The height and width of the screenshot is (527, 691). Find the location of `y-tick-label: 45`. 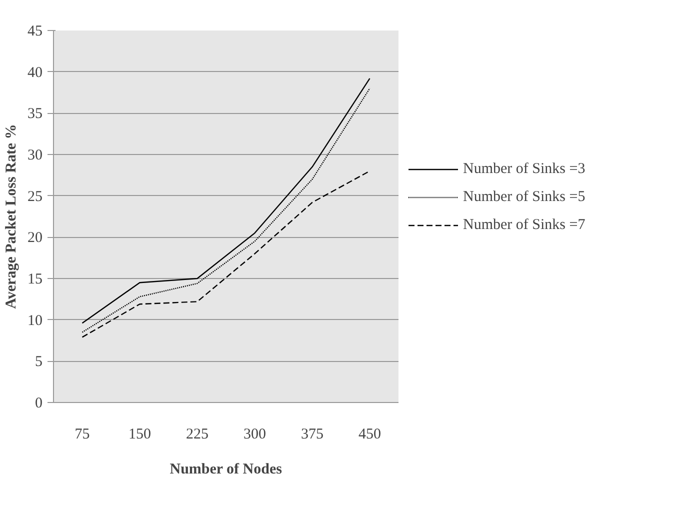

y-tick-label: 45 is located at coordinates (35, 32).